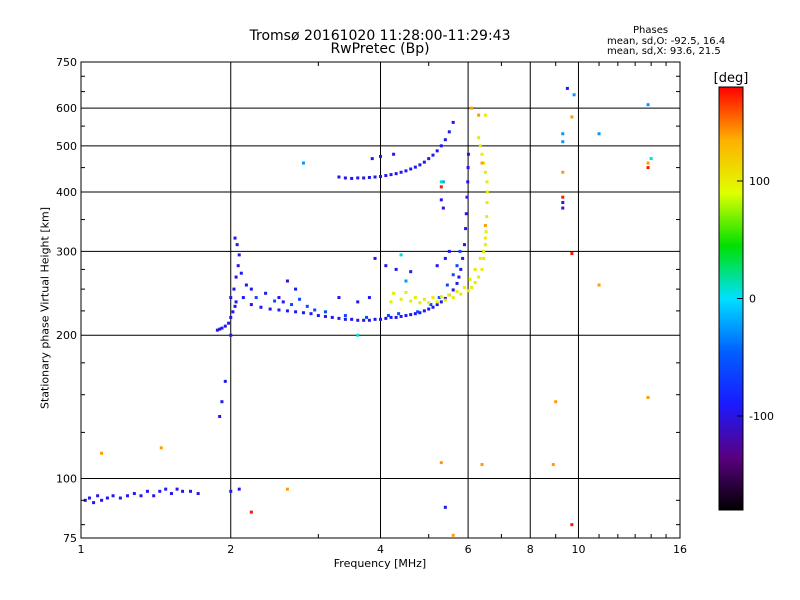 The width and height of the screenshot is (800, 600). Describe the element at coordinates (66, 479) in the screenshot. I see `y-tick-label: 100` at that location.